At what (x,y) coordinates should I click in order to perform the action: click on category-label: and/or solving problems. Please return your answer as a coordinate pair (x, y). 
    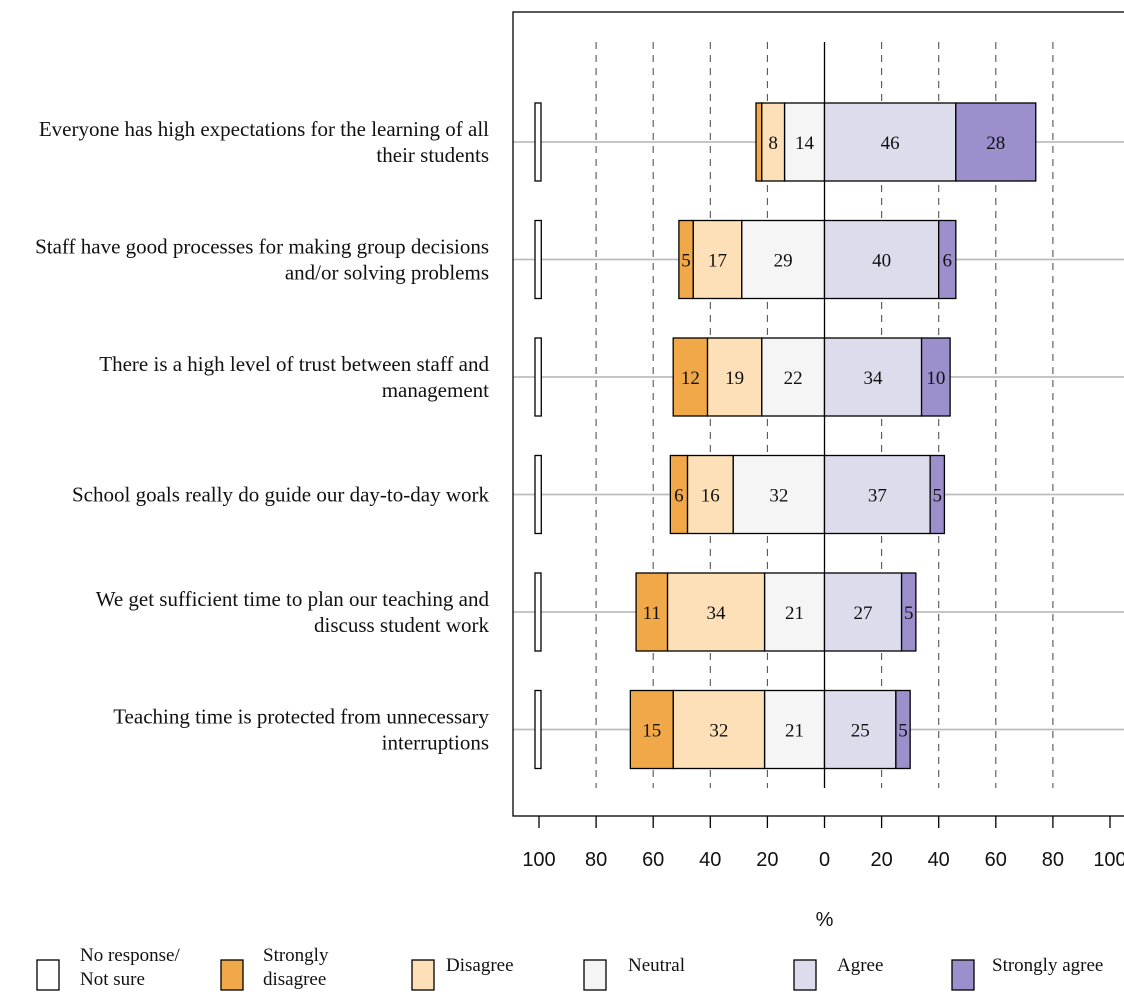
    Looking at the image, I should click on (387, 273).